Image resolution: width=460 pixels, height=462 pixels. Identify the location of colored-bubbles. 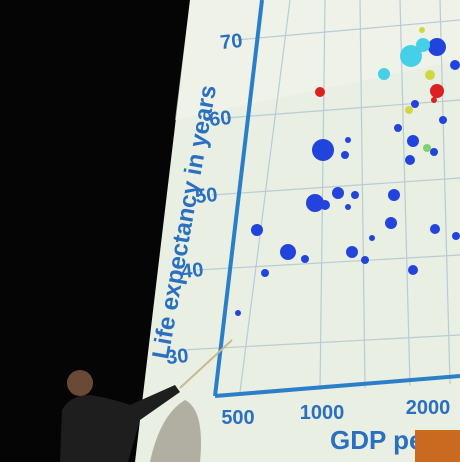
(379, 89).